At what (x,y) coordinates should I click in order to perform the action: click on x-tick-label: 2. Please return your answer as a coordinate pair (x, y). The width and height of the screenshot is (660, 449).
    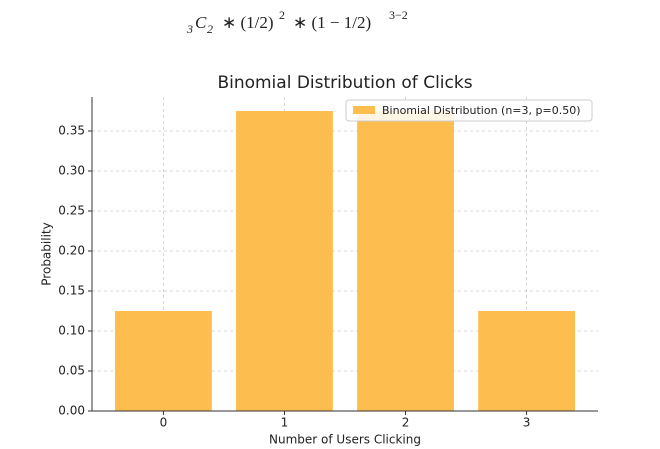
    Looking at the image, I should click on (406, 423).